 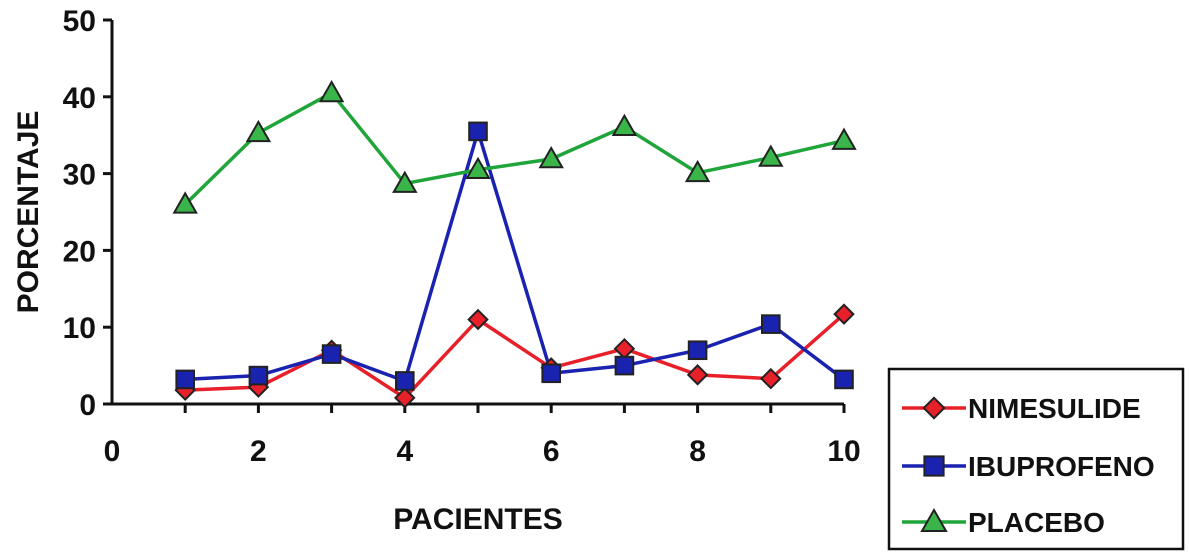 I want to click on y-tick-label: 10, so click(x=79, y=328).